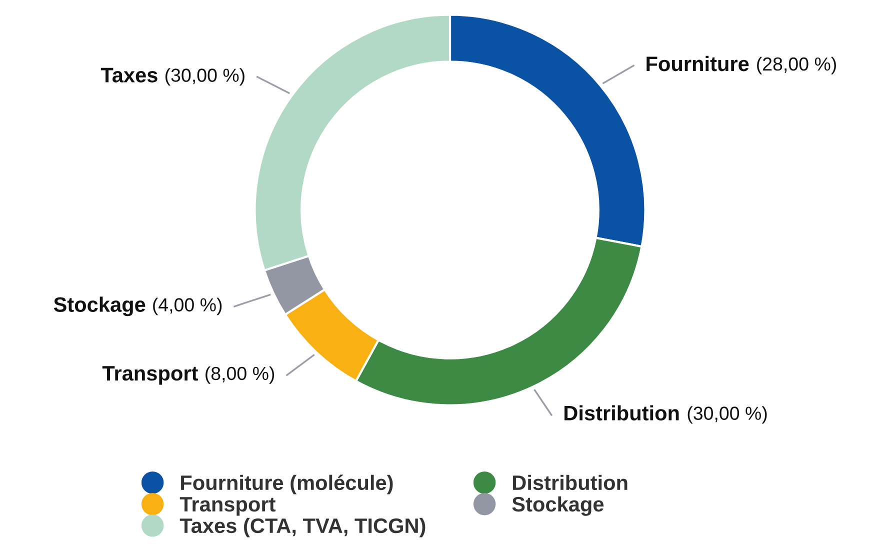 The image size is (884, 556). Describe the element at coordinates (558, 506) in the screenshot. I see `legend-label: Stockage` at that location.